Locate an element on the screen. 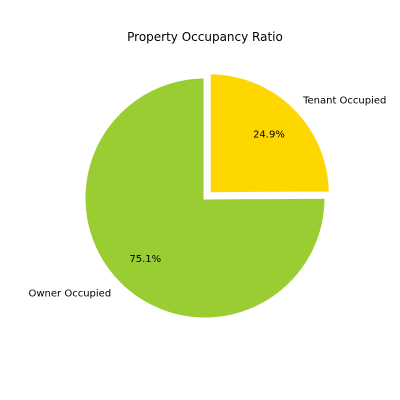 The width and height of the screenshot is (400, 400). pie-slice-tenant-occupied is located at coordinates (269, 133).